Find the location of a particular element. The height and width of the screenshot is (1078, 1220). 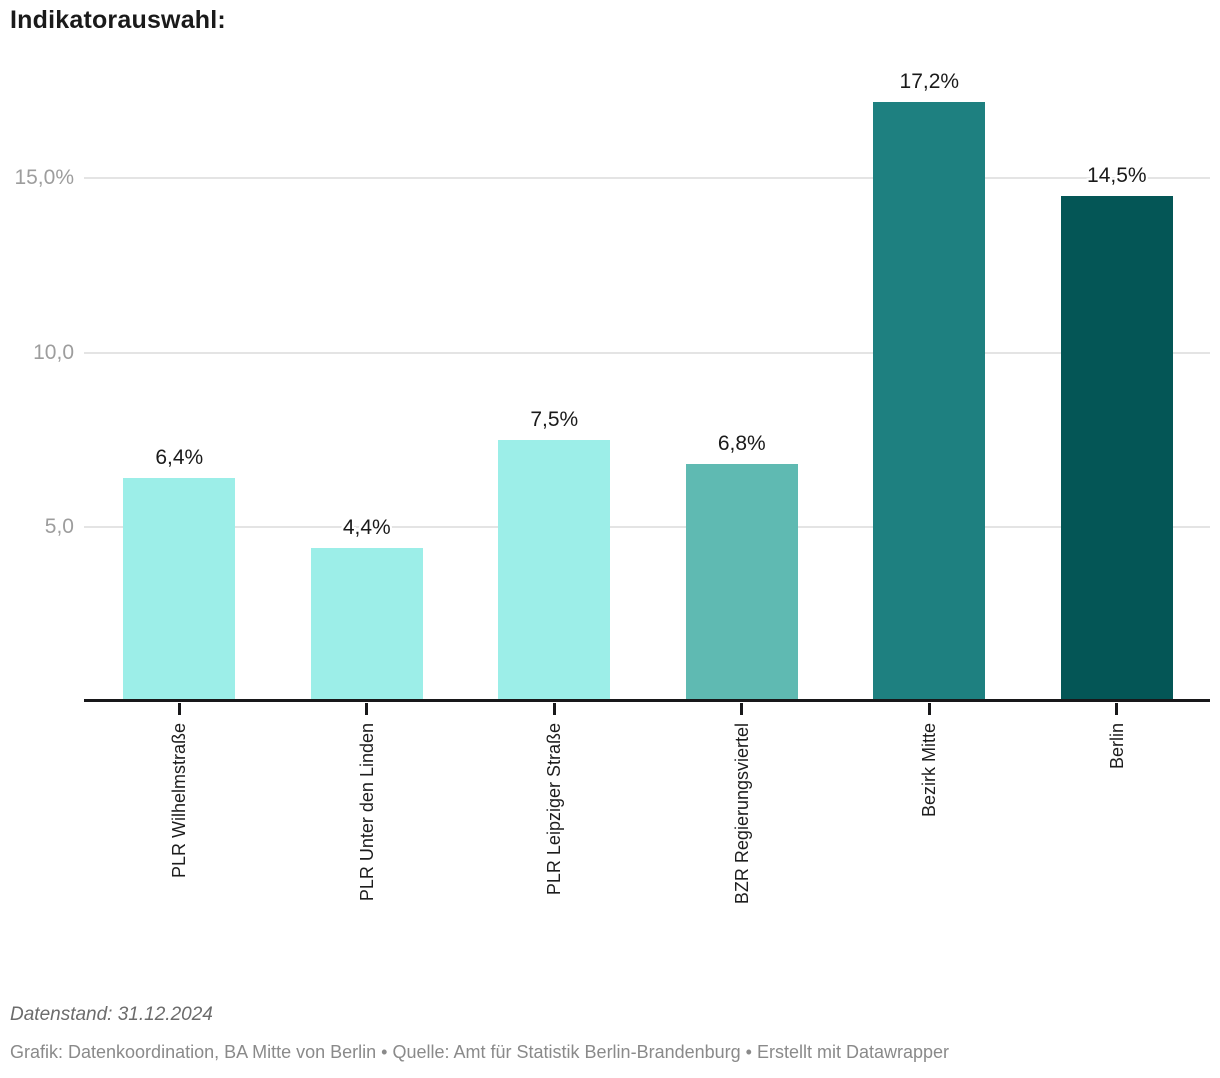

bar-value-label: 14,5% is located at coordinates (1117, 175).